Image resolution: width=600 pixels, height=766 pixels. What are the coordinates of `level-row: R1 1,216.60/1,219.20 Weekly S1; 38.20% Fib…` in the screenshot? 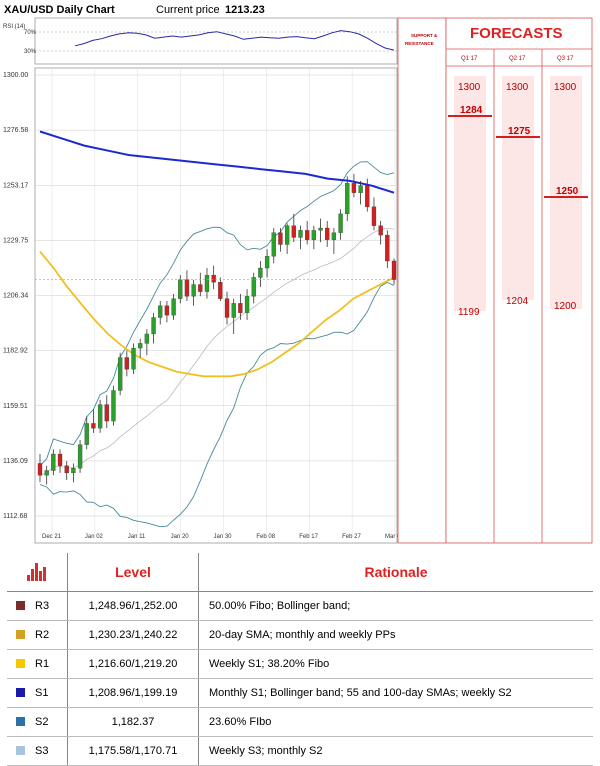 It's located at (300, 664).